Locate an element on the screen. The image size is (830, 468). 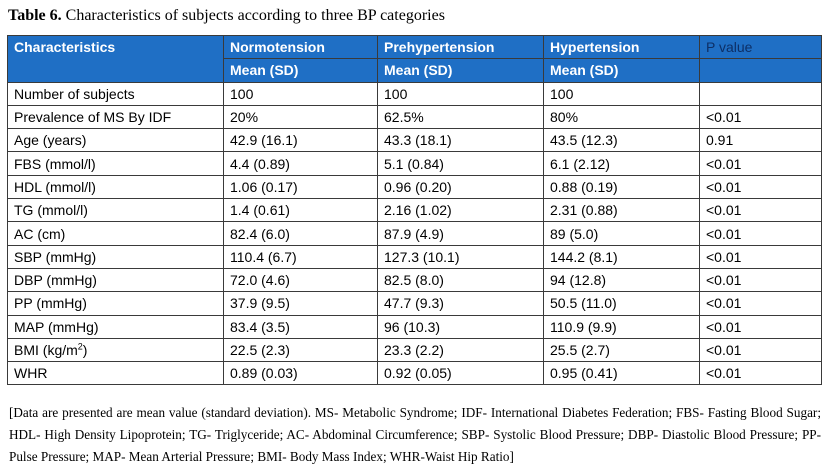
row-label: Number of subjects is located at coordinates (115, 93).